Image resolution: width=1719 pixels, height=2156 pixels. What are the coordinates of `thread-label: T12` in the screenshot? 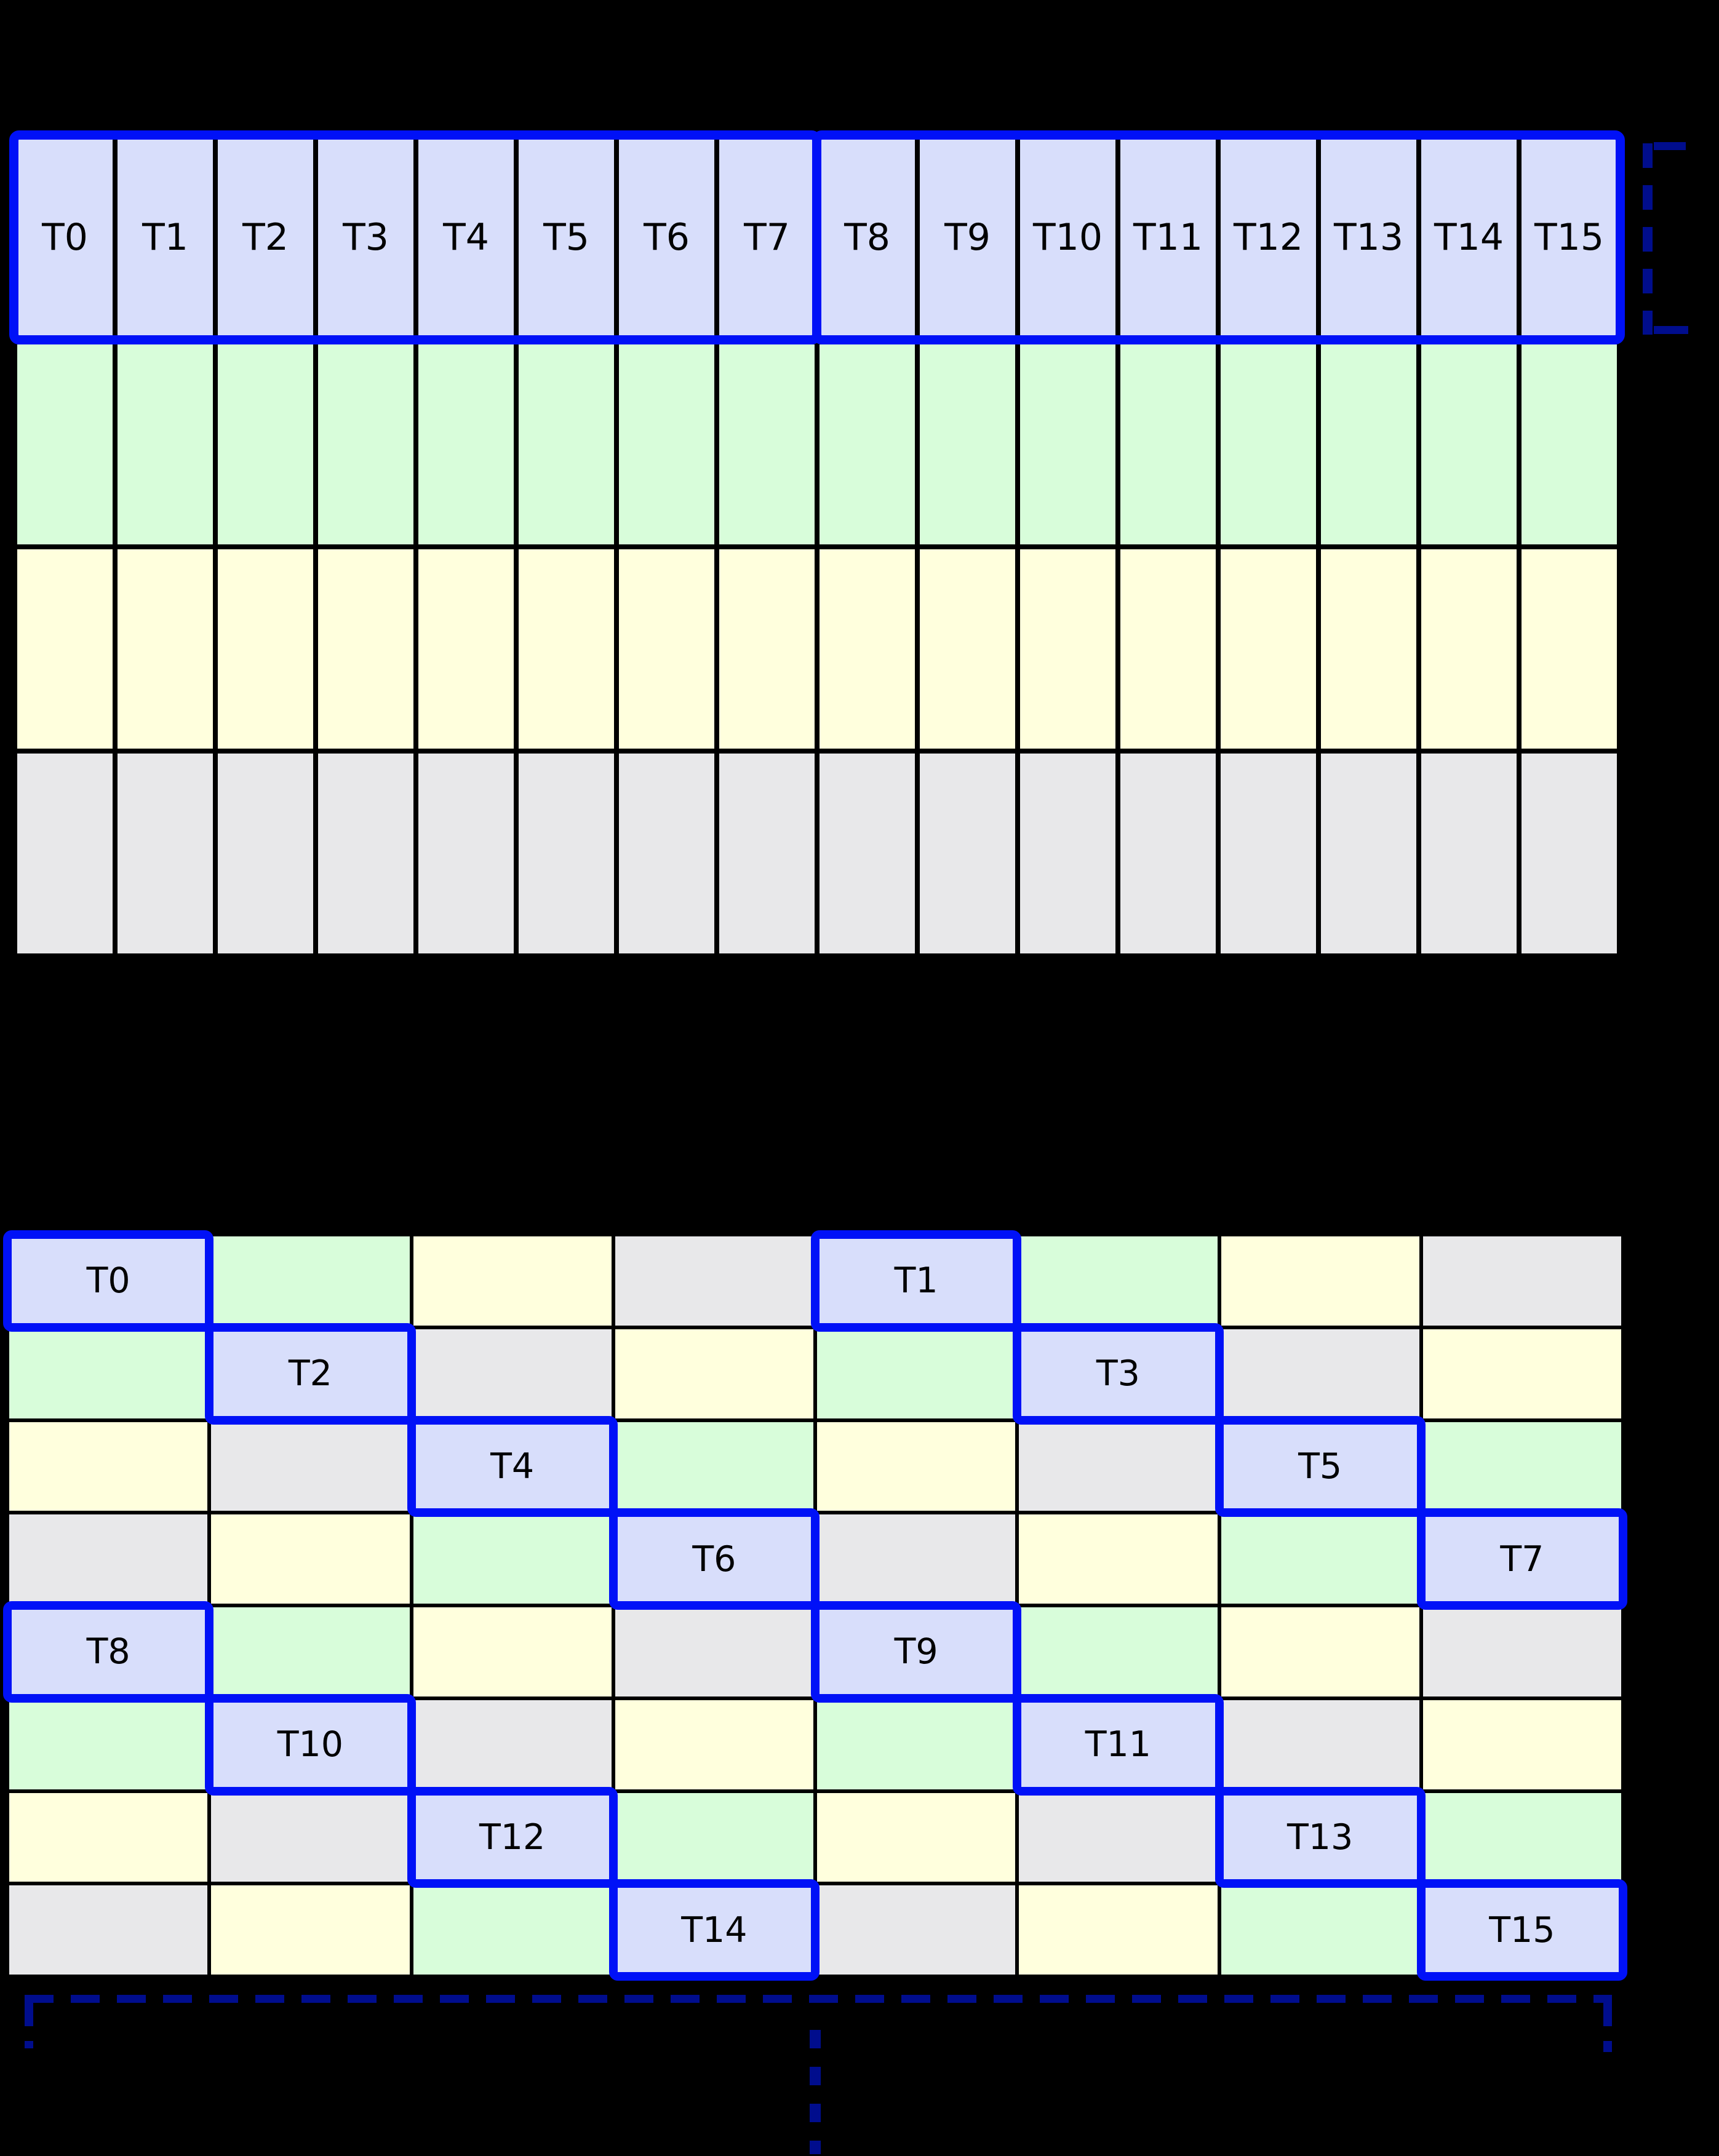 It's located at (512, 1837).